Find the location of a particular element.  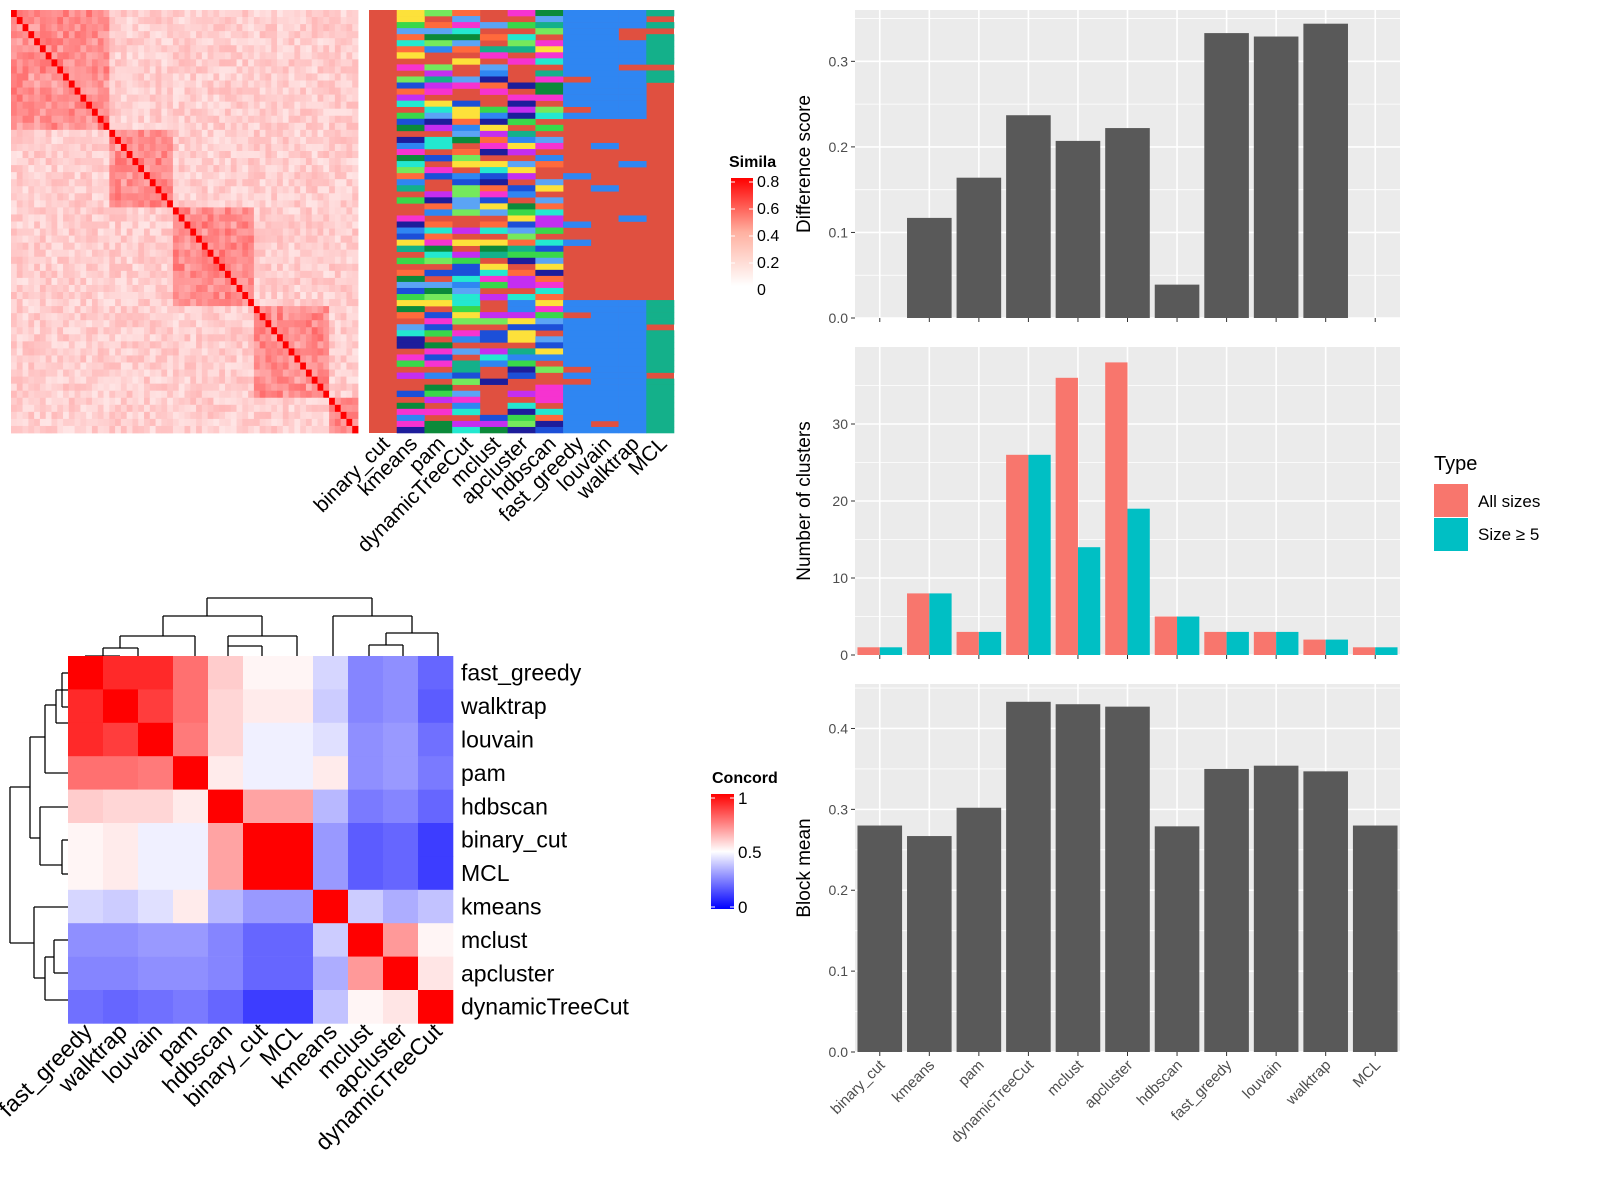

legend-swatch-size5 is located at coordinates (1451, 534).